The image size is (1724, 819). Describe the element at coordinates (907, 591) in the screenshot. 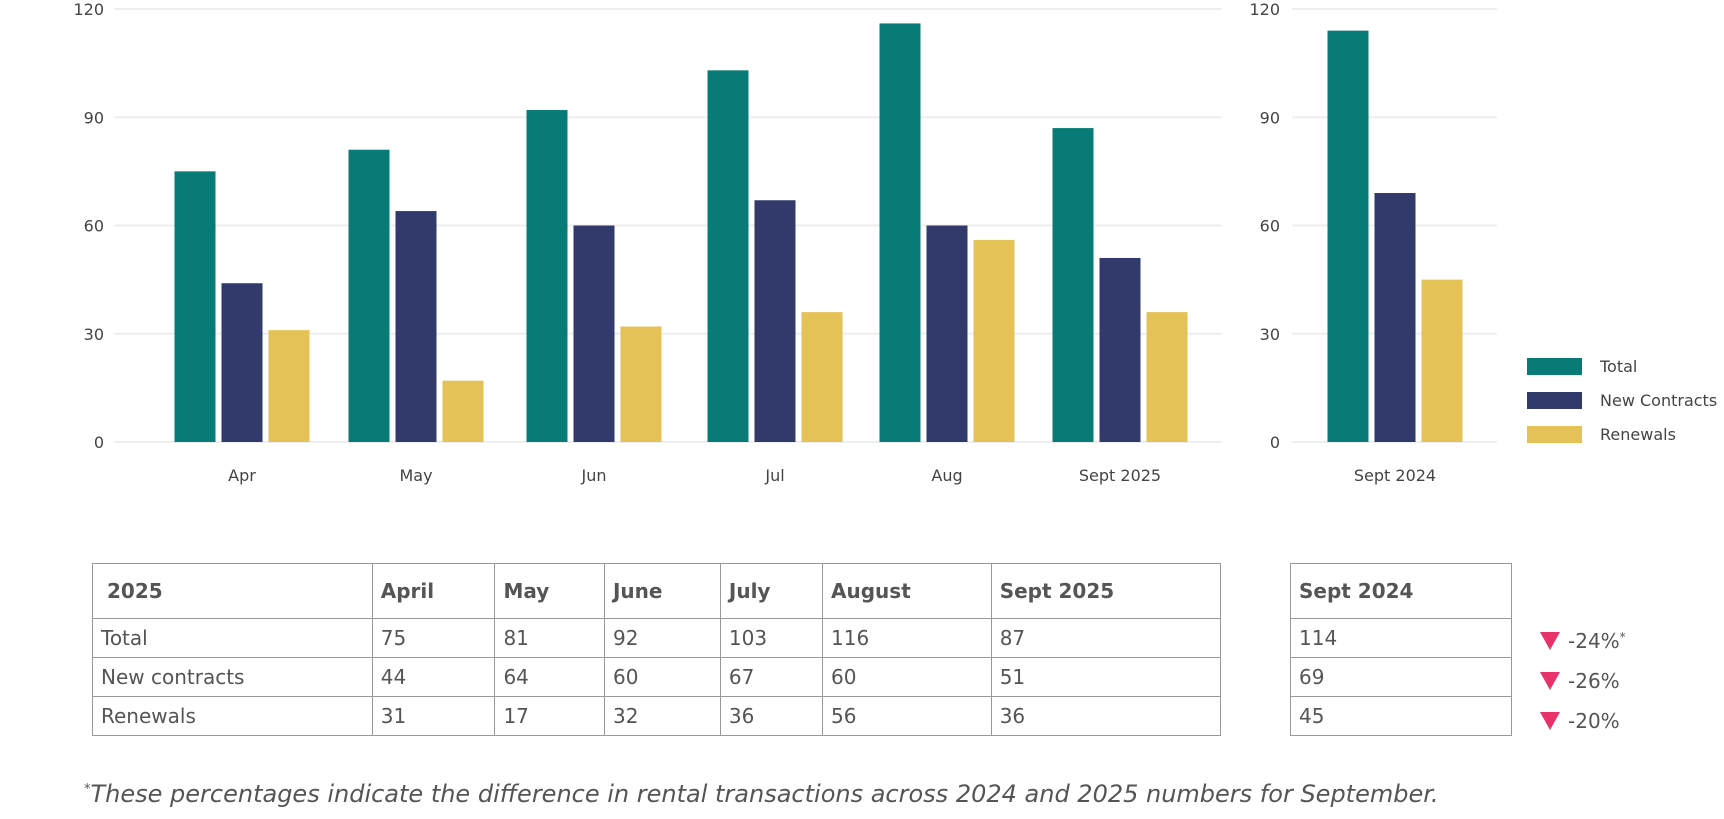

I see `table-header: August` at that location.